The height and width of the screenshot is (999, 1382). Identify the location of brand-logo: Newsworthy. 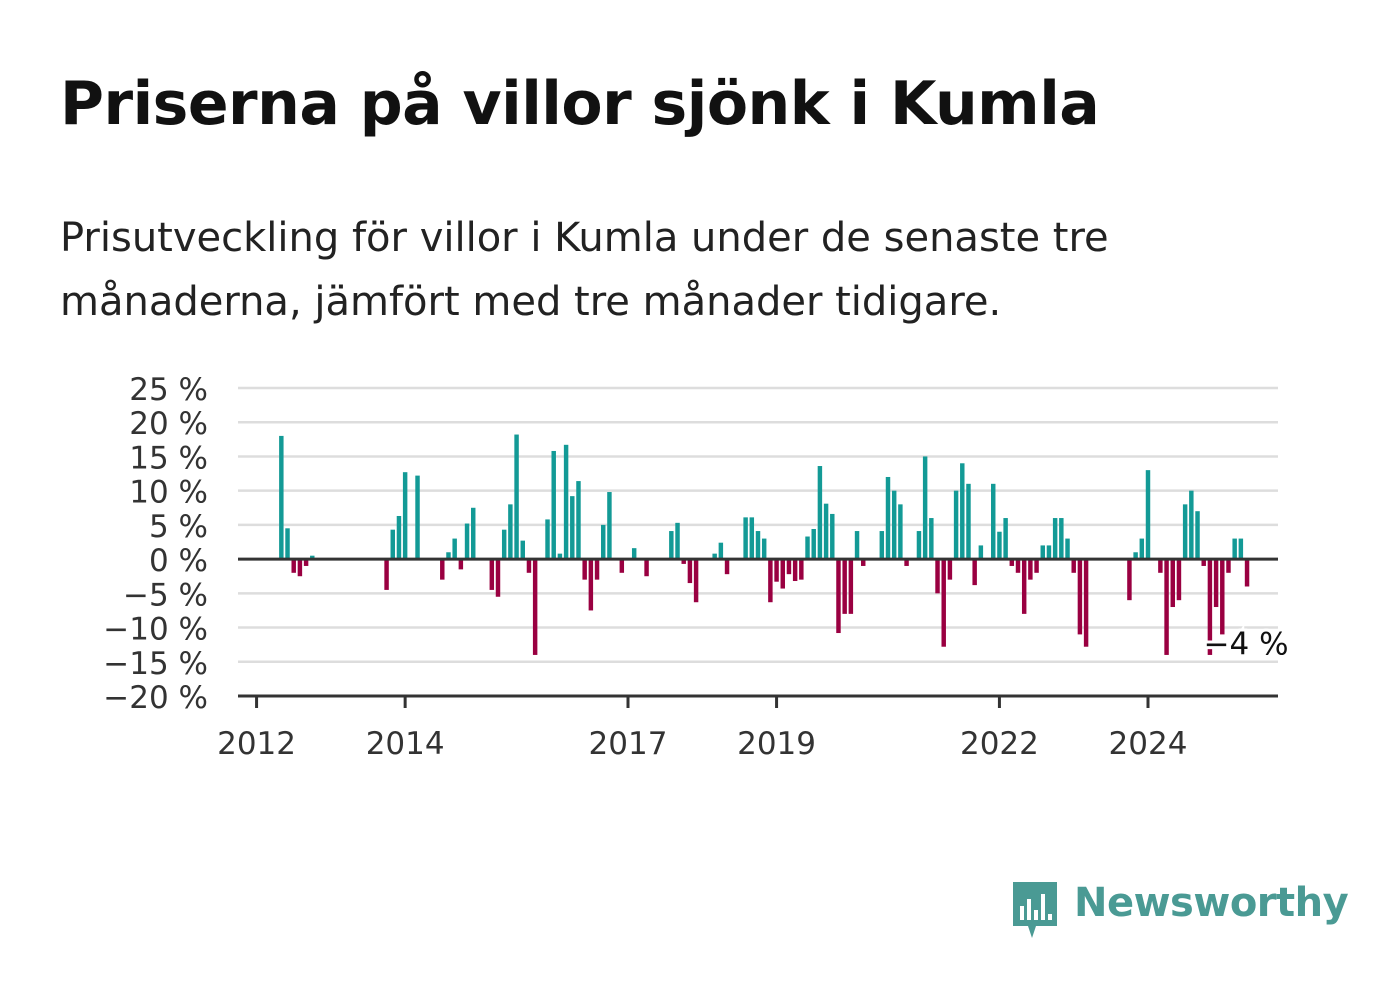
(1179, 910).